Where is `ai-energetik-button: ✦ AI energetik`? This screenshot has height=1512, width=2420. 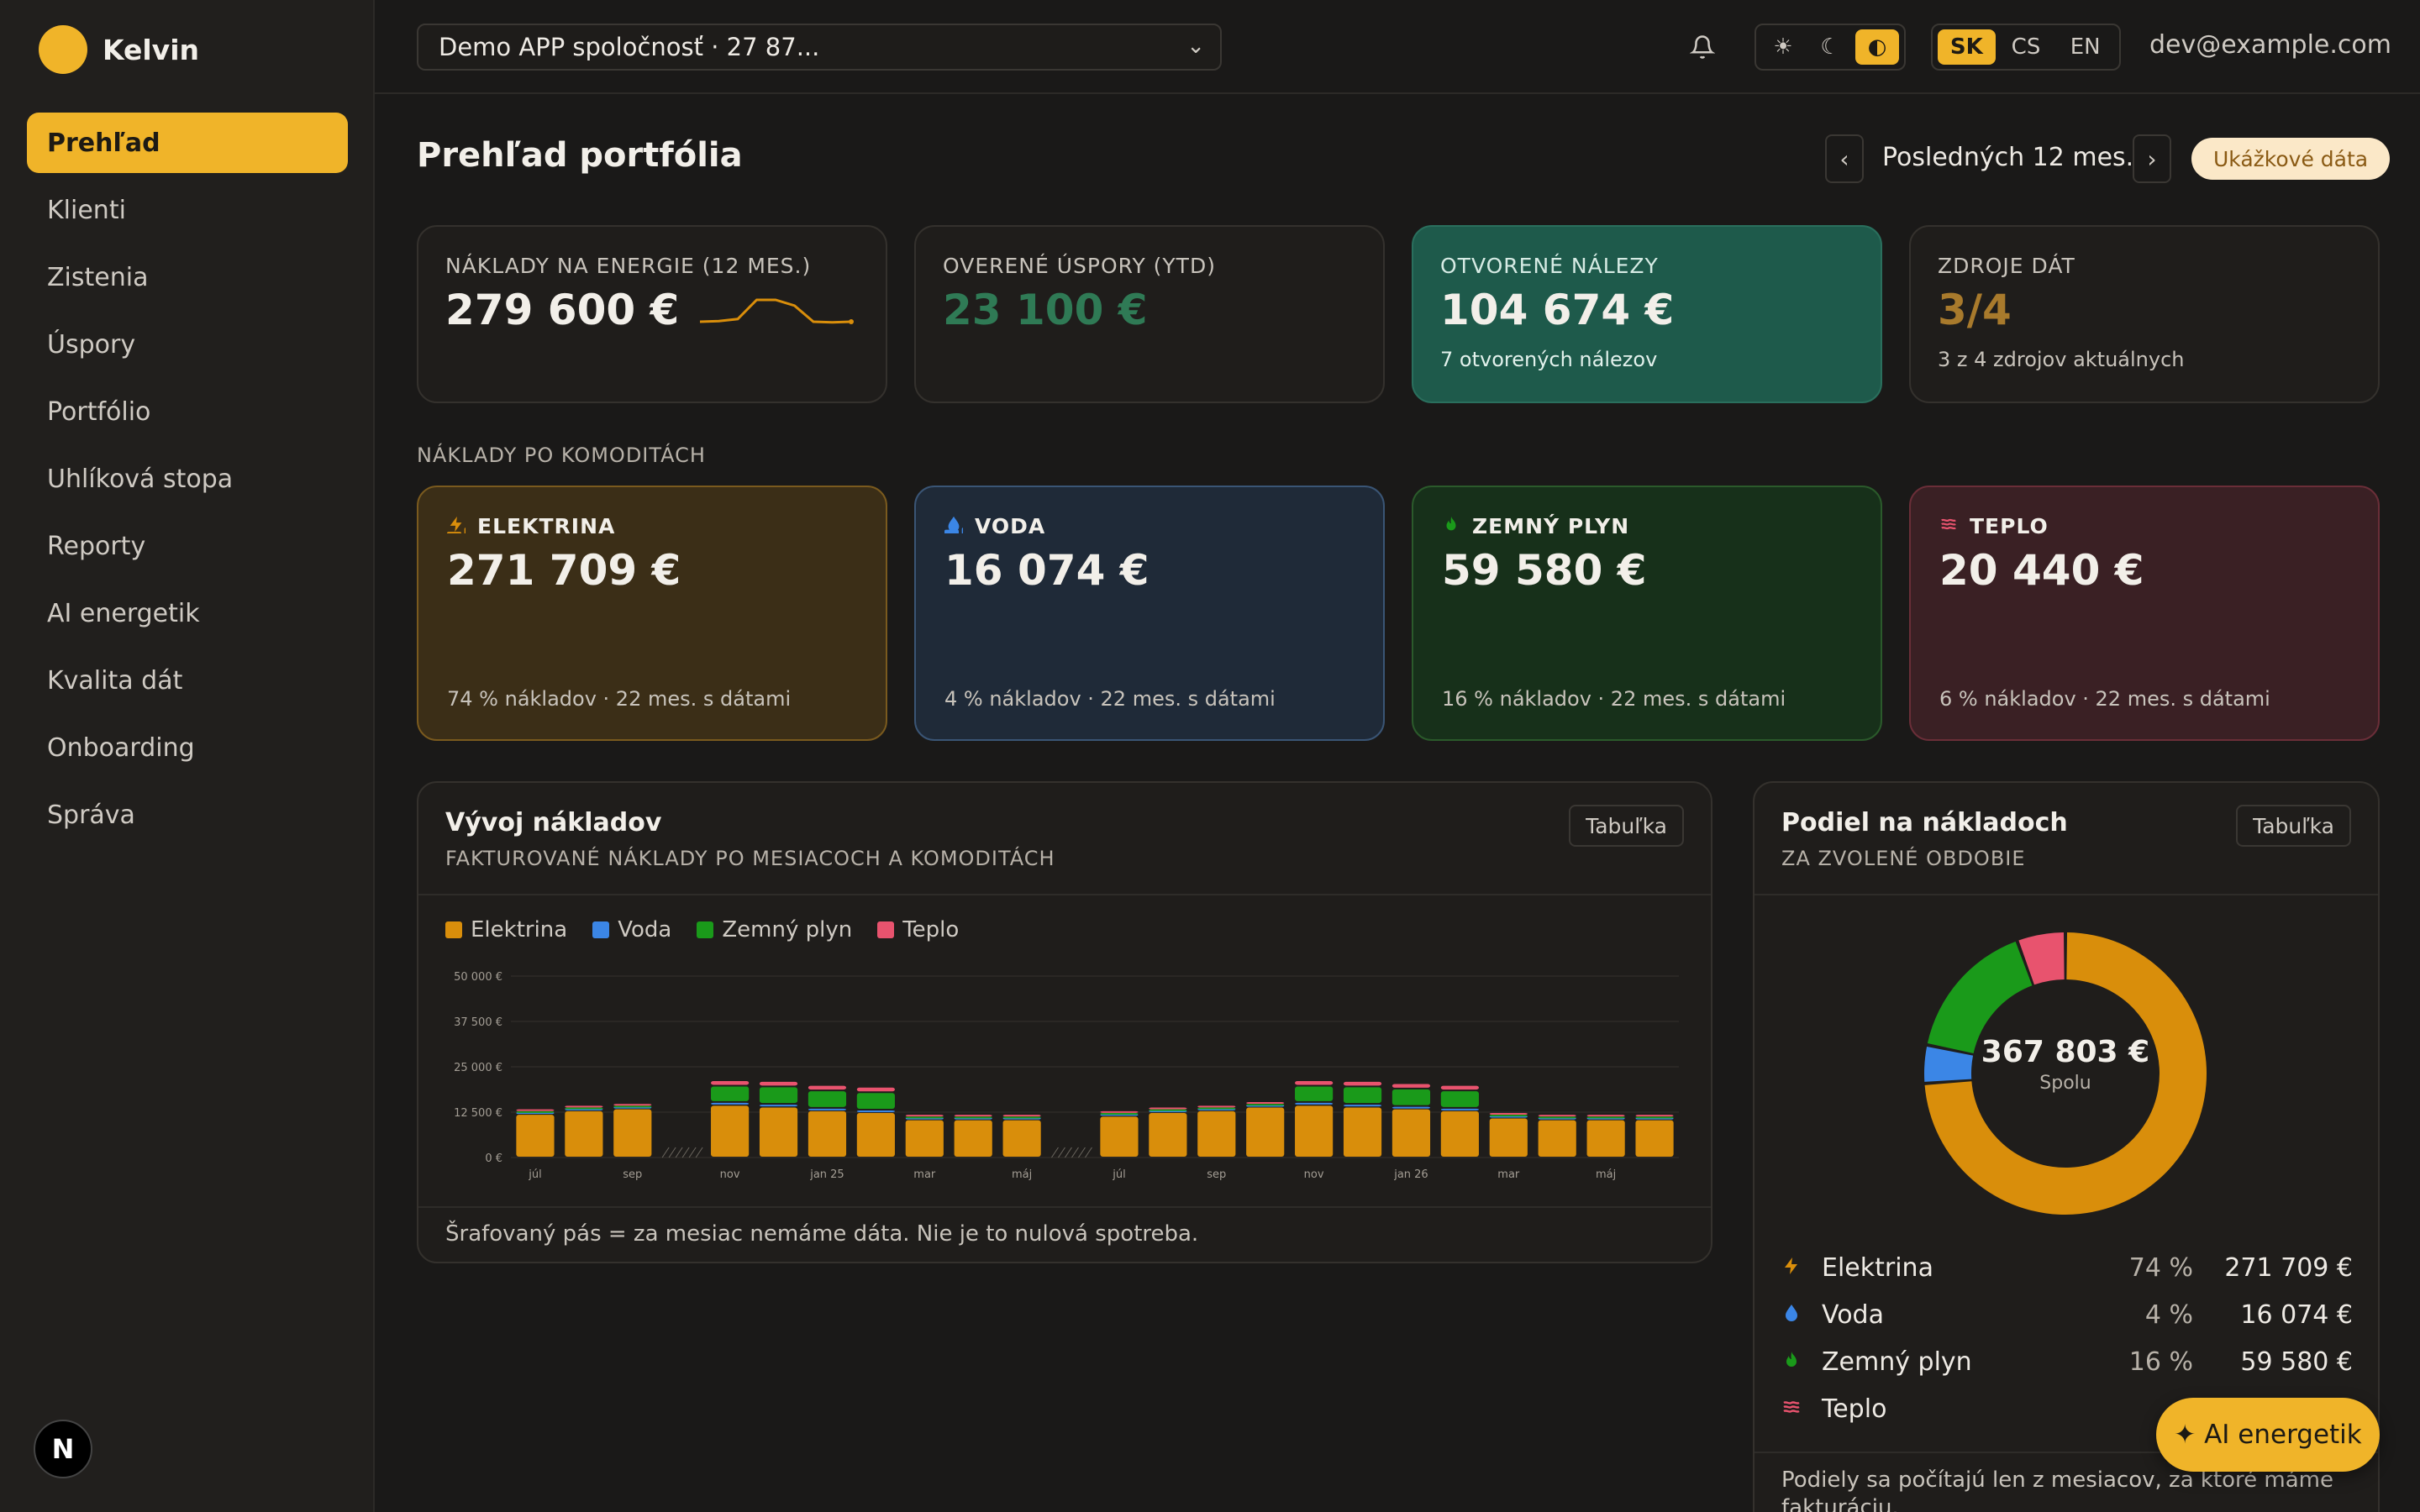
ai-energetik-button: ✦ AI energetik is located at coordinates (2268, 1435).